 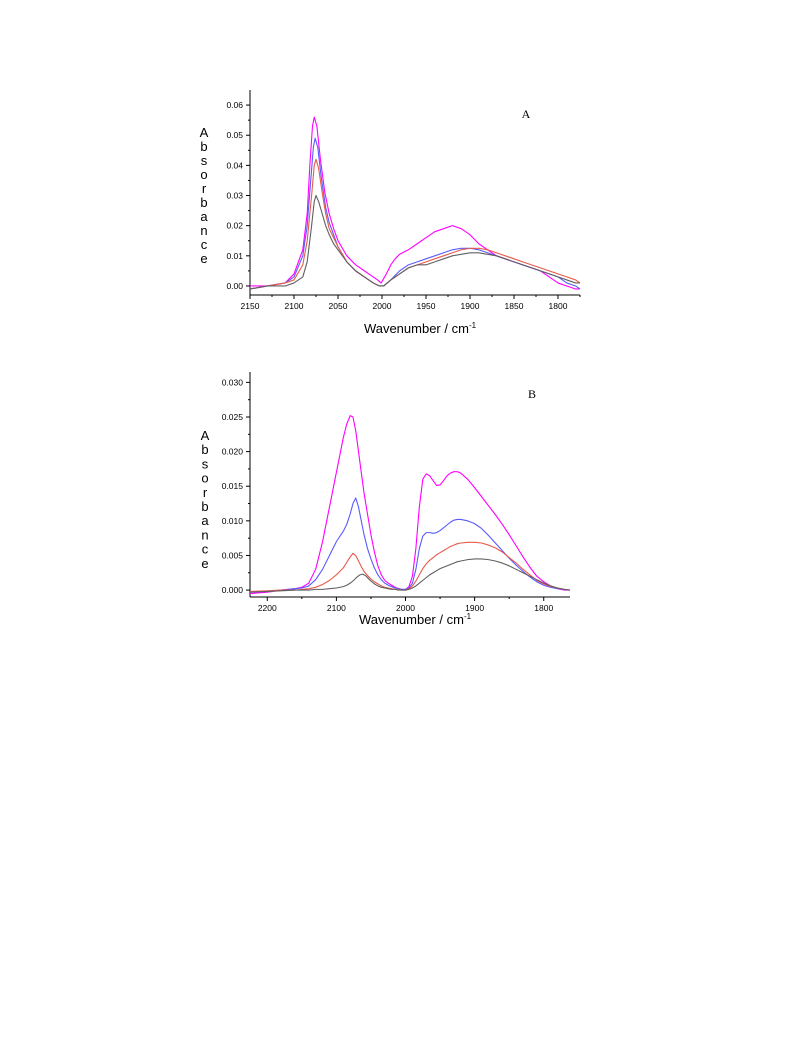 What do you see at coordinates (233, 521) in the screenshot?
I see `y-tick-label: 0.010` at bounding box center [233, 521].